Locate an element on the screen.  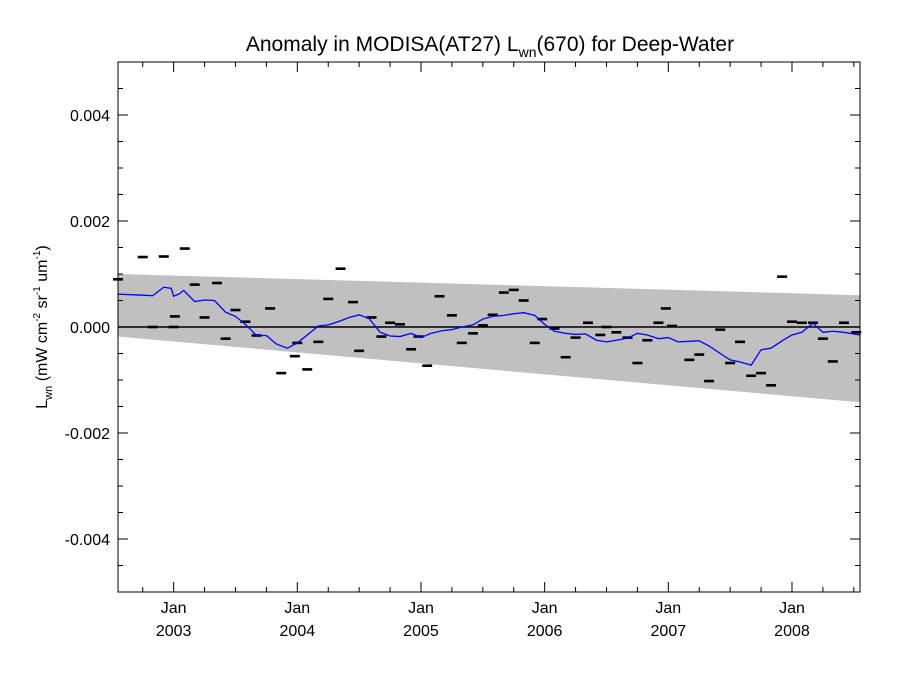
y-tick-label: 0.004 is located at coordinates (90, 116).